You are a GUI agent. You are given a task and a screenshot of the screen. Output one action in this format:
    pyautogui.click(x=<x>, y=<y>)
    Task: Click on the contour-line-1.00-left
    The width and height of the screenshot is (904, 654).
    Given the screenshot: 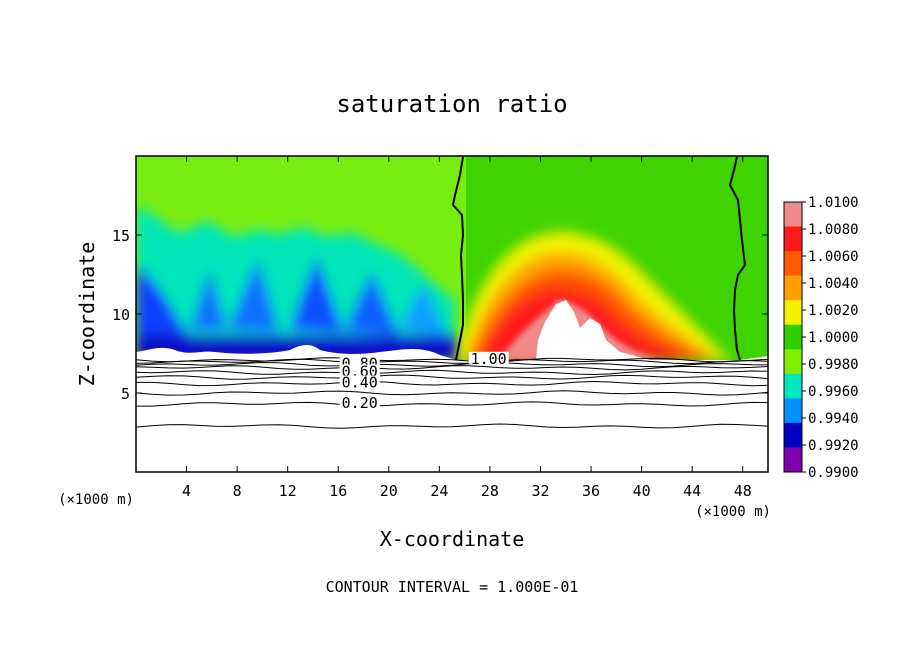 What is the action you would take?
    pyautogui.click(x=458, y=258)
    